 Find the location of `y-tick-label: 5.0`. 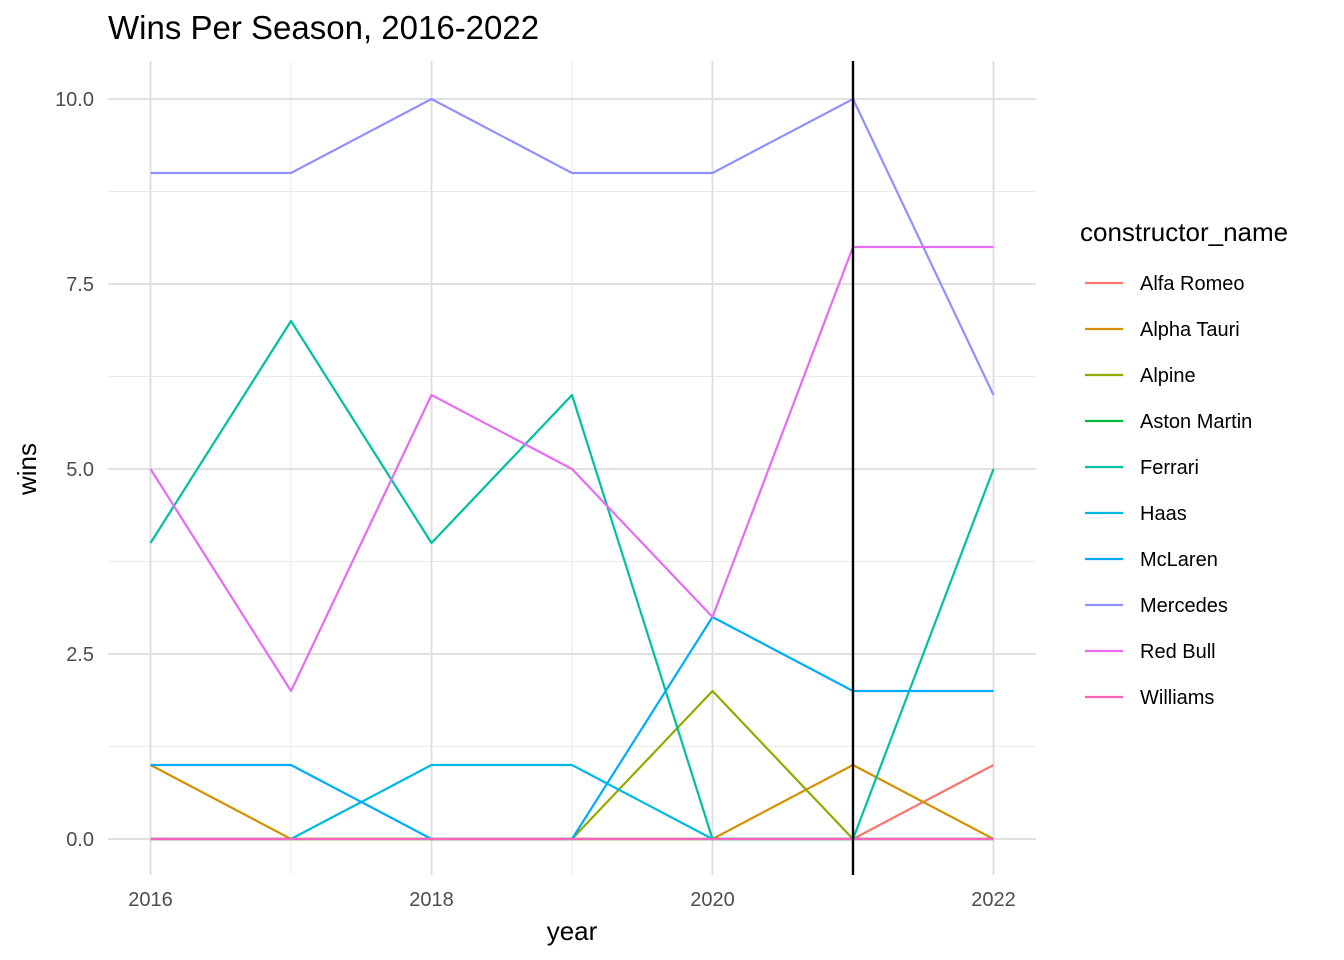

y-tick-label: 5.0 is located at coordinates (80, 470).